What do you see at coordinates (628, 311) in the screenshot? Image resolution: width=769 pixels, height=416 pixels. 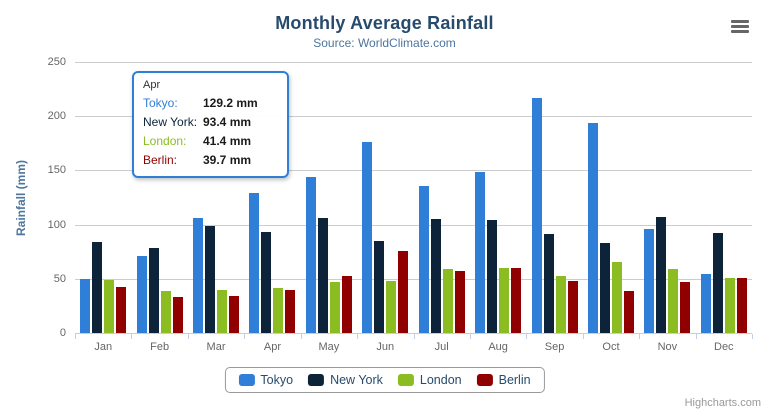 I see `bar-berlin-oct` at bounding box center [628, 311].